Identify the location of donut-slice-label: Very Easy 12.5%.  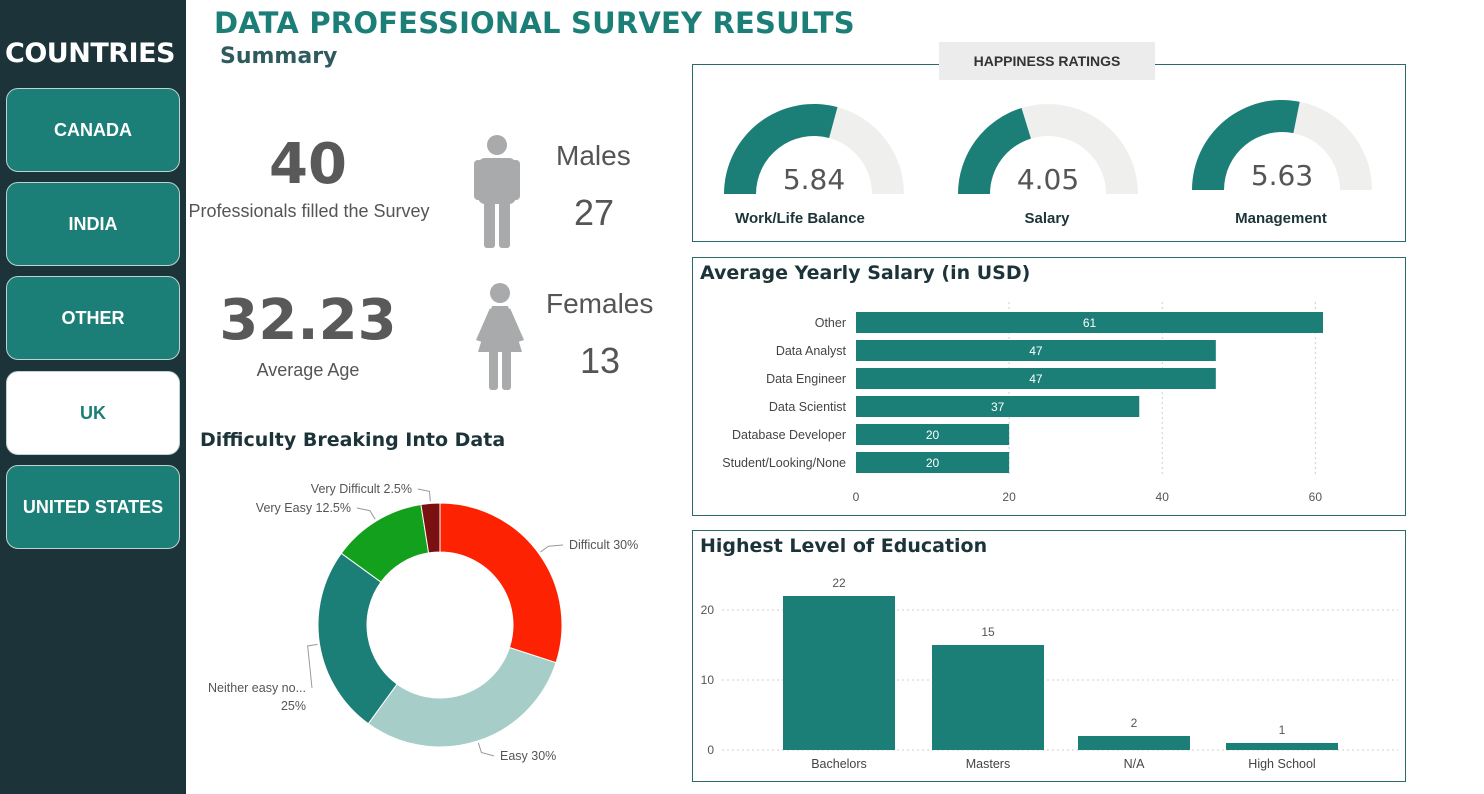
(303, 508).